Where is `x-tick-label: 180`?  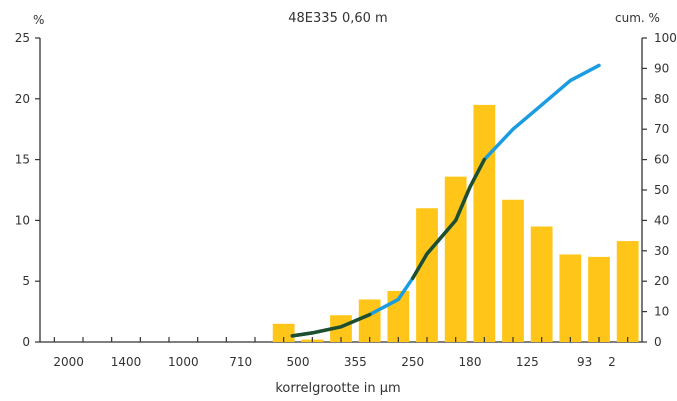
x-tick-label: 180 is located at coordinates (470, 362).